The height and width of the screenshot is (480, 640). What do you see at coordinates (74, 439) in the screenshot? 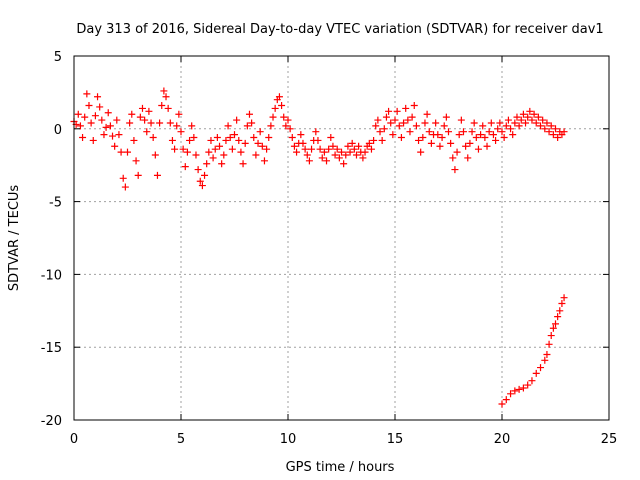
I see `x-tick-label: 0` at bounding box center [74, 439].